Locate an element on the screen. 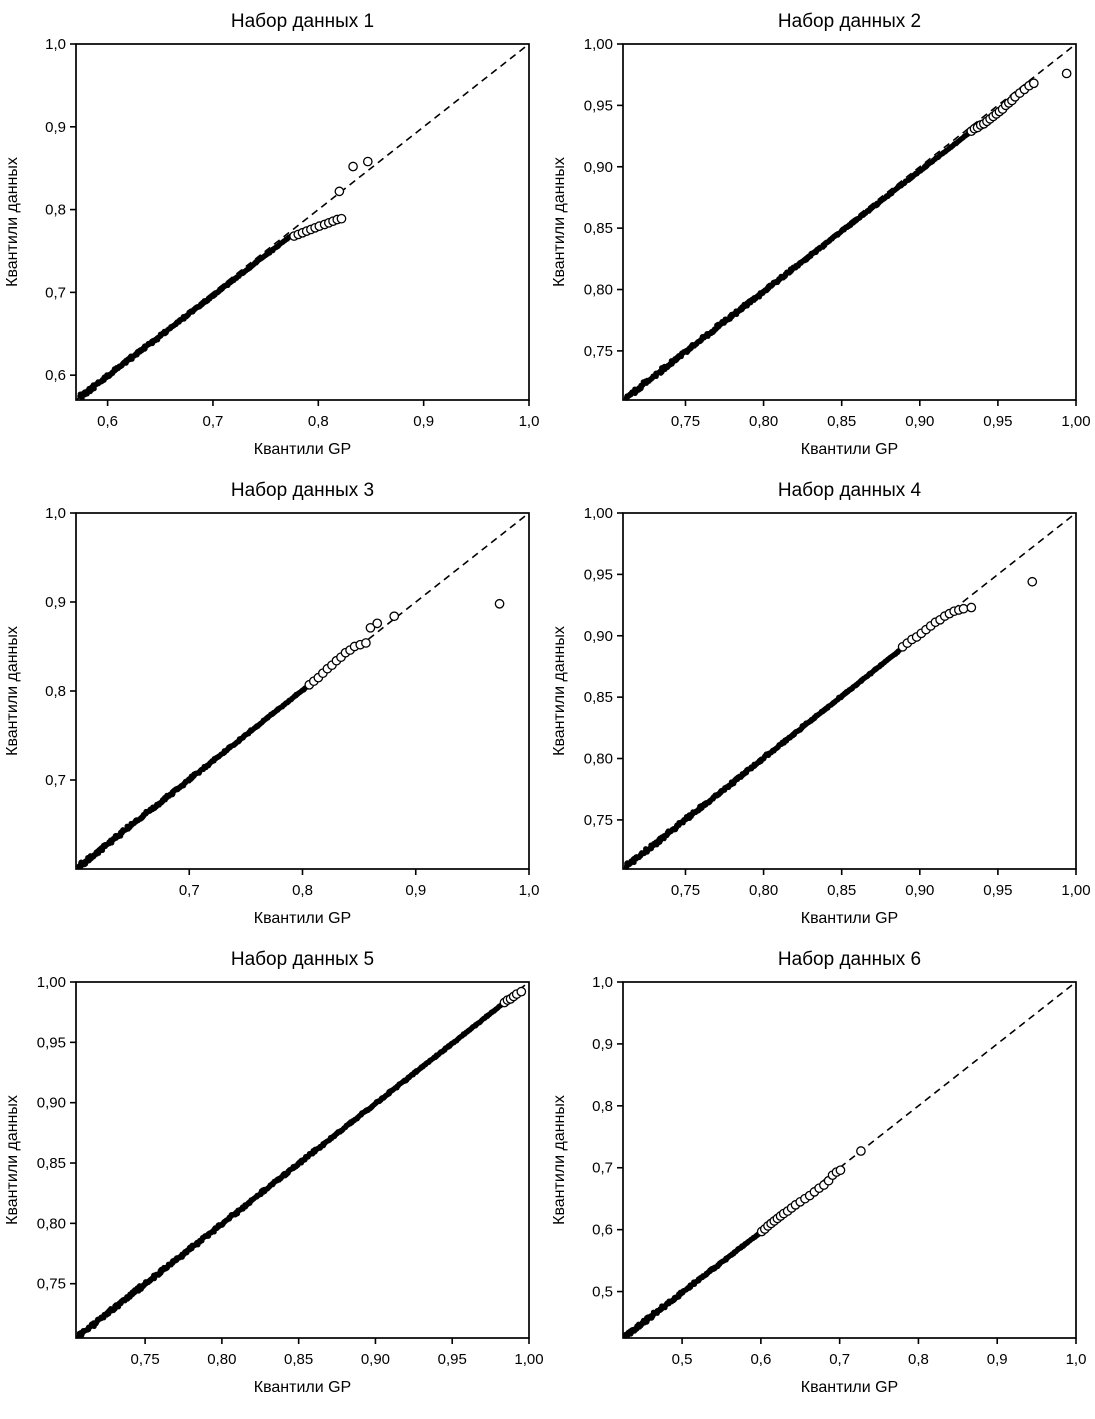 The height and width of the screenshot is (1419, 1095). chart-title: Набор данных 3 is located at coordinates (302, 490).